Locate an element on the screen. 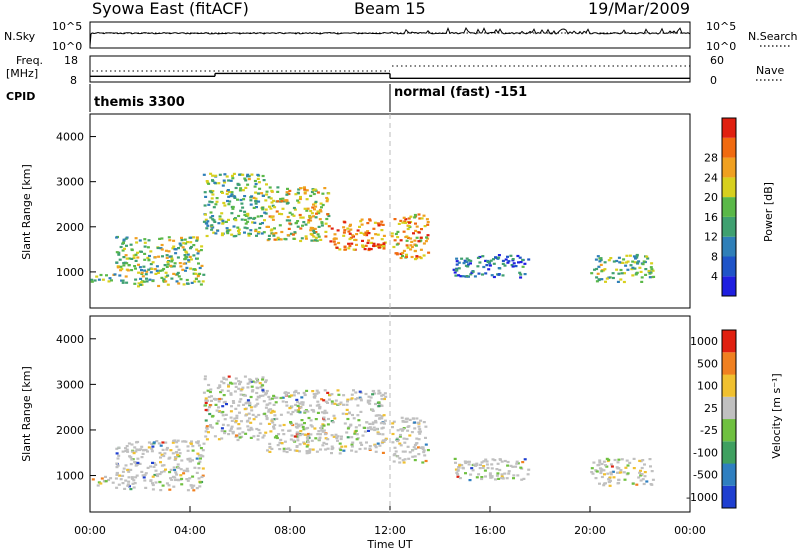 The image size is (800, 554). velocity-colorbar-label: Velocity [m s⁻¹] is located at coordinates (776, 415).